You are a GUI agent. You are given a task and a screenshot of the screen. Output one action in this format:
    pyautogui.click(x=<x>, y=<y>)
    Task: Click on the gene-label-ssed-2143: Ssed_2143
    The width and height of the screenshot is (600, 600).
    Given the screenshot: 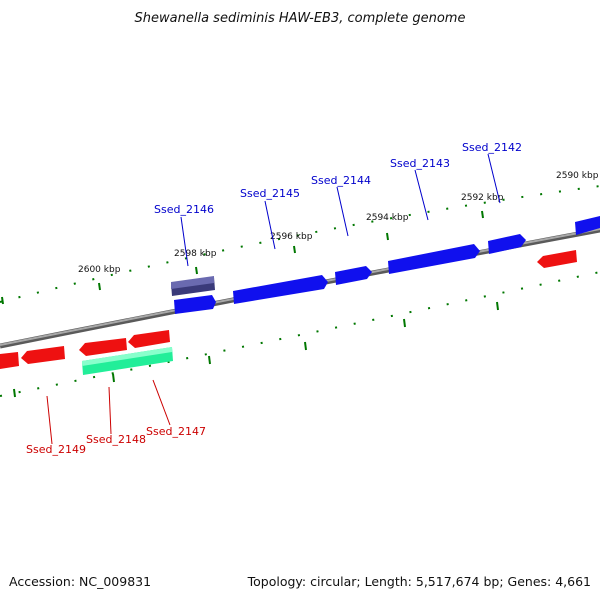 What is the action you would take?
    pyautogui.click(x=420, y=163)
    